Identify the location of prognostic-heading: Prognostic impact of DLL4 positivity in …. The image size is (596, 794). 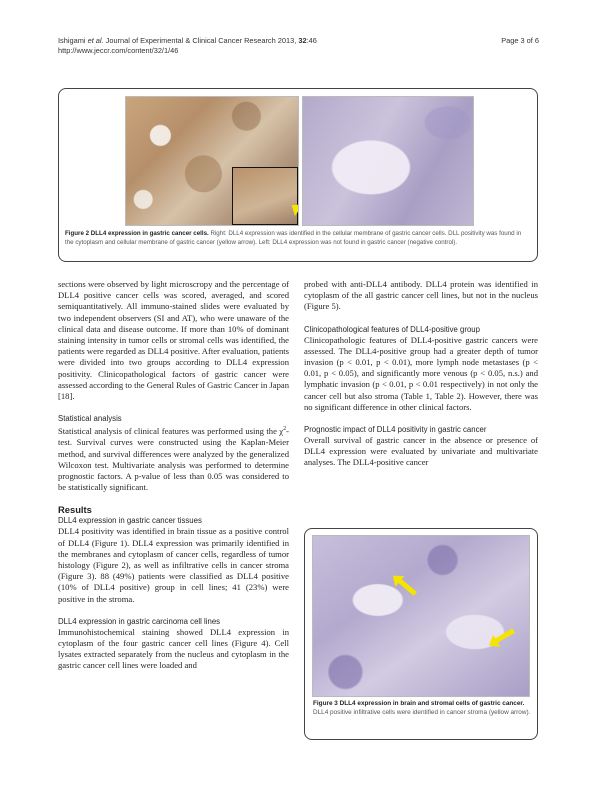
(395, 430).